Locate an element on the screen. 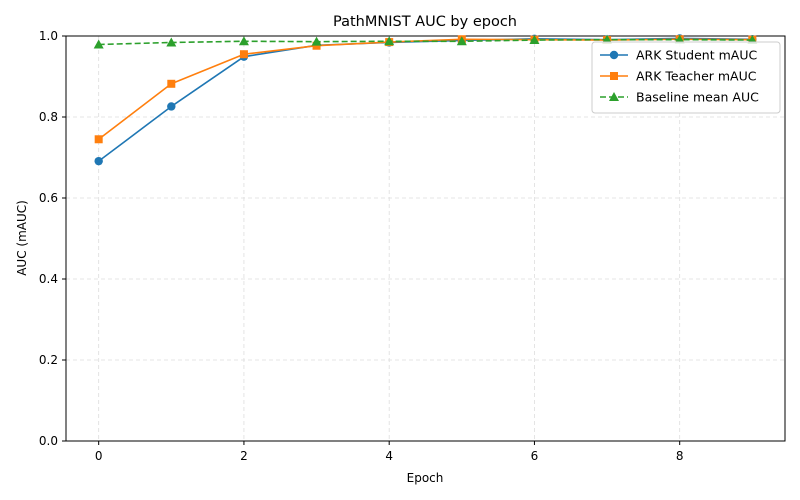 This screenshot has height=500, width=800. legend-label: ARK Student mAUC is located at coordinates (696, 55).